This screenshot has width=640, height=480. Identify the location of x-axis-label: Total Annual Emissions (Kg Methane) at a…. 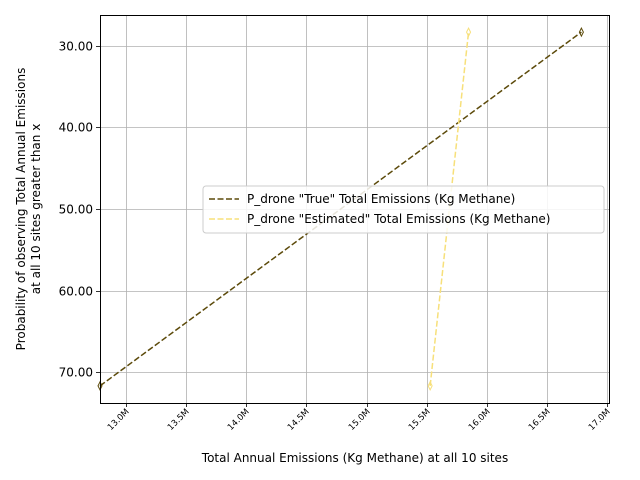
(354, 458).